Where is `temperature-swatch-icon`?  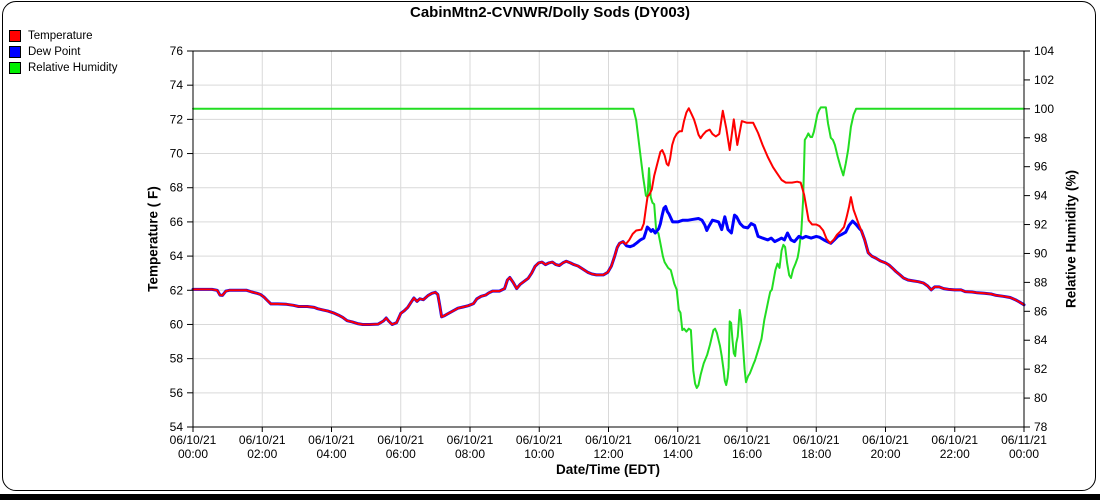
temperature-swatch-icon is located at coordinates (15, 36).